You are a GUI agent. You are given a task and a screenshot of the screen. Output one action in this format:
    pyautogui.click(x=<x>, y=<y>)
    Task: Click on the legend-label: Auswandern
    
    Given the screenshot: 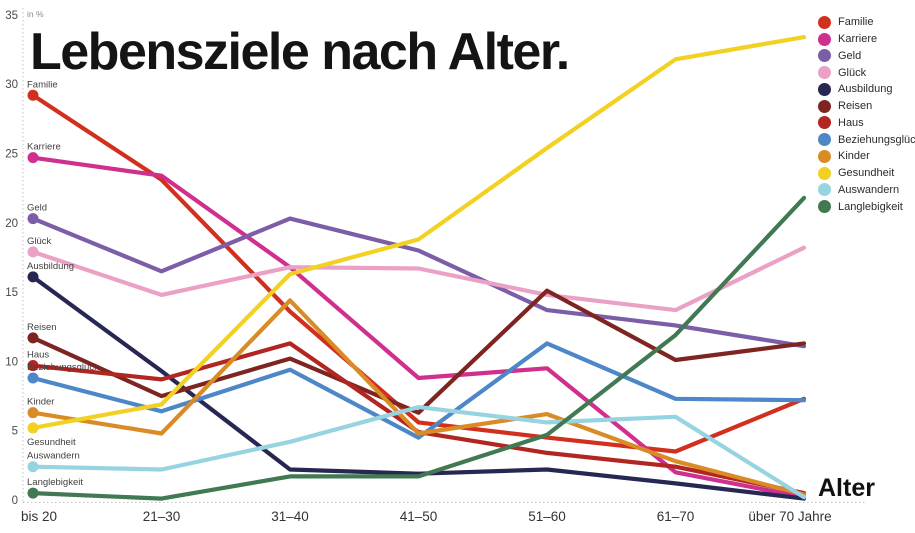 What is the action you would take?
    pyautogui.click(x=869, y=189)
    